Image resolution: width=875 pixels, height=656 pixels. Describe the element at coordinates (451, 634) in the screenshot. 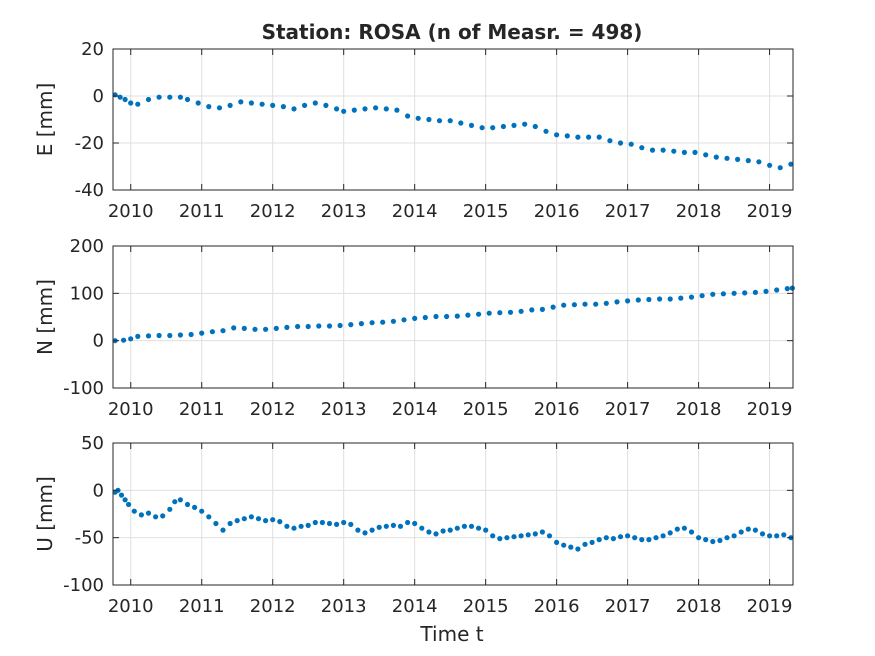

I see `x-axis-label: Time t` at that location.